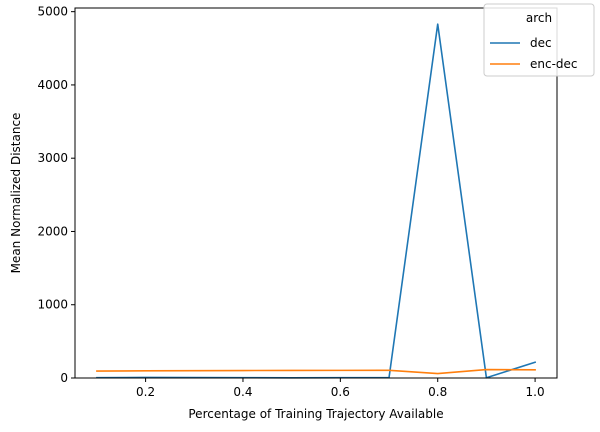 The image size is (600, 432). Describe the element at coordinates (52, 12) in the screenshot. I see `y-tick-label: 5000` at that location.